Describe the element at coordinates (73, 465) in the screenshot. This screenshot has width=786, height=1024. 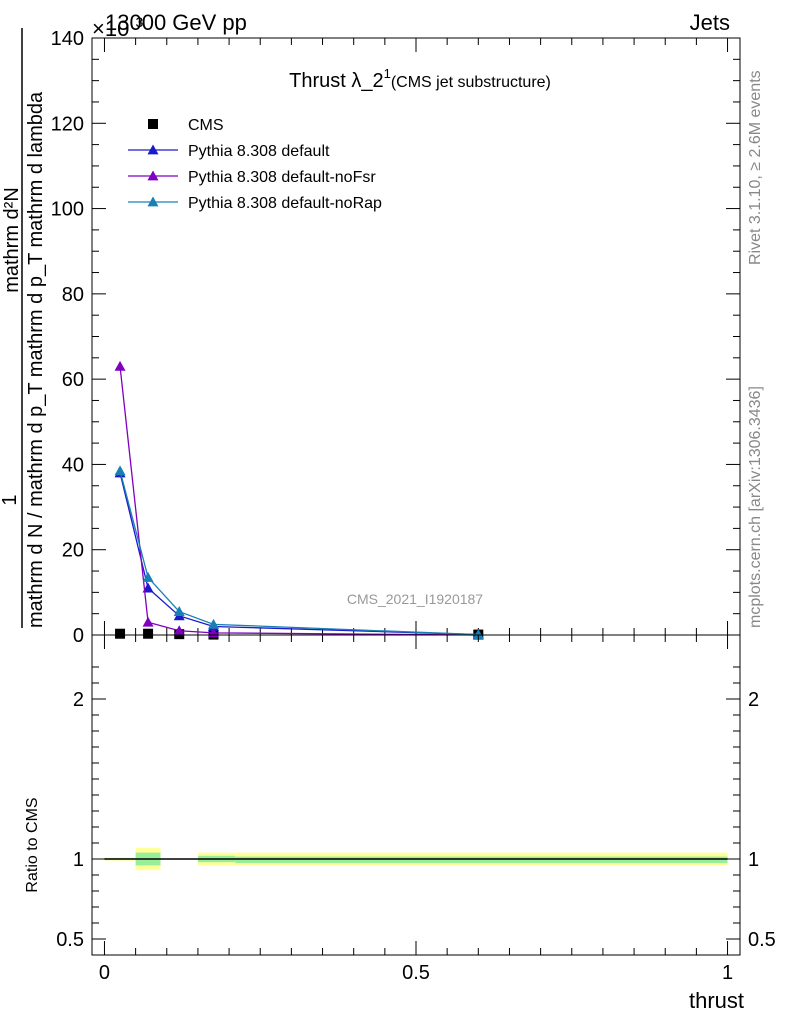
I see `main-y-tick-label: 40` at that location.